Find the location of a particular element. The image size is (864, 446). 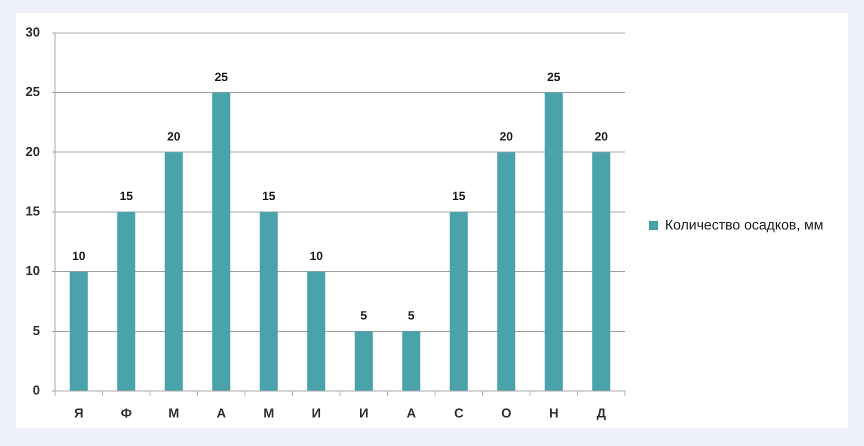

y-tick-label: 25 is located at coordinates (33, 92).